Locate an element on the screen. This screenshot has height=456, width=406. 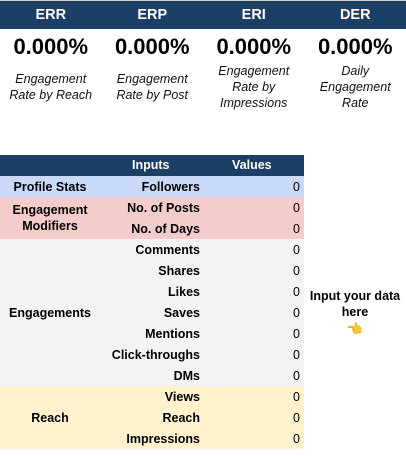
pointing-hand-icon: 👈 is located at coordinates (355, 328).